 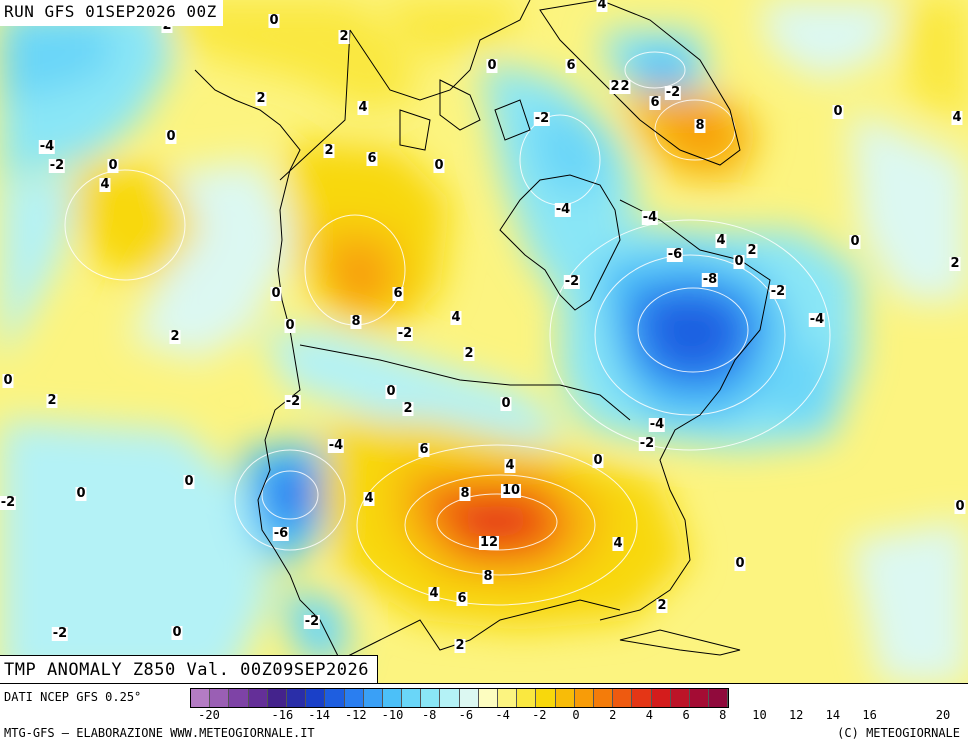 I want to click on color-scale-tick: -10, so click(x=392, y=715).